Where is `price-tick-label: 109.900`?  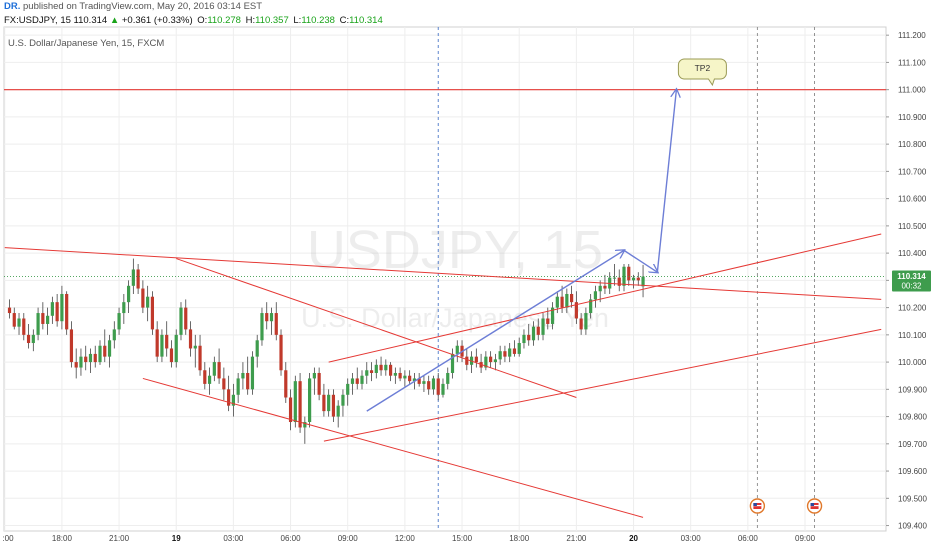 price-tick-label: 109.900 is located at coordinates (912, 389).